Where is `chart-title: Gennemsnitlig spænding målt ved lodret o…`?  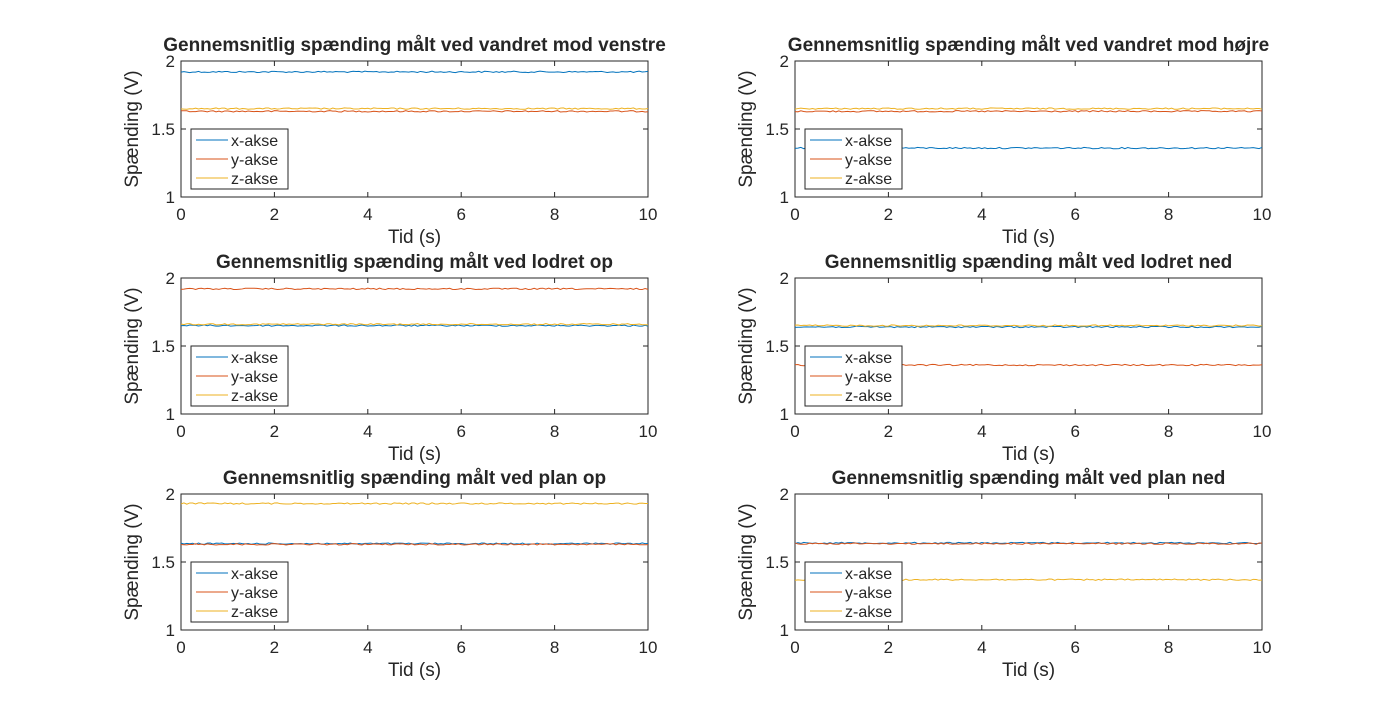 chart-title: Gennemsnitlig spænding målt ved lodret o… is located at coordinates (414, 262).